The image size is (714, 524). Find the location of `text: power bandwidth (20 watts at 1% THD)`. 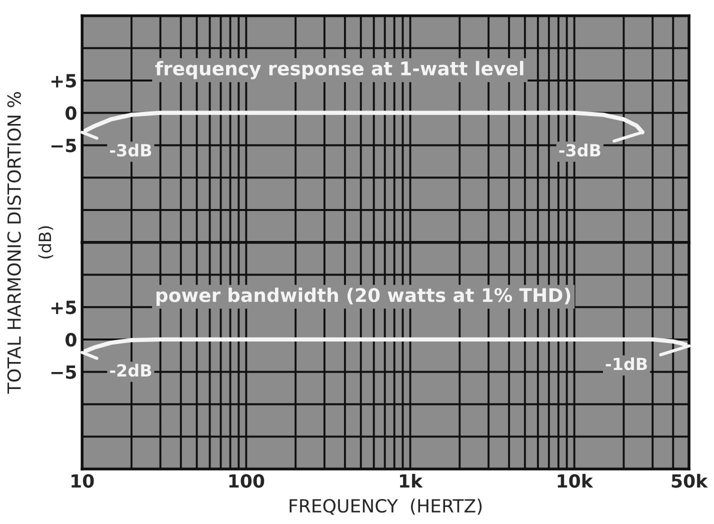

text: power bandwidth (20 watts at 1% THD) is located at coordinates (363, 297).